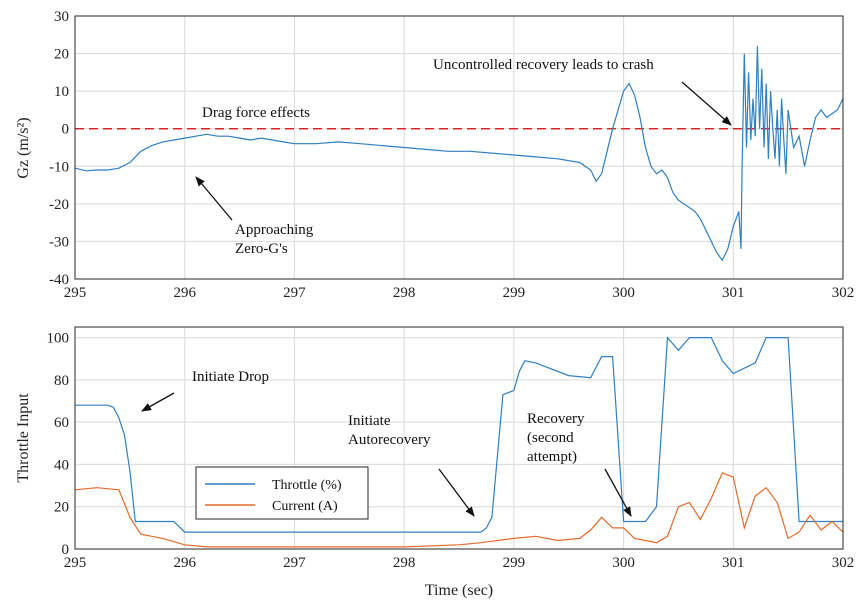 This screenshot has height=601, width=859. What do you see at coordinates (75, 293) in the screenshot?
I see `gz-x-tick-label: 295` at bounding box center [75, 293].